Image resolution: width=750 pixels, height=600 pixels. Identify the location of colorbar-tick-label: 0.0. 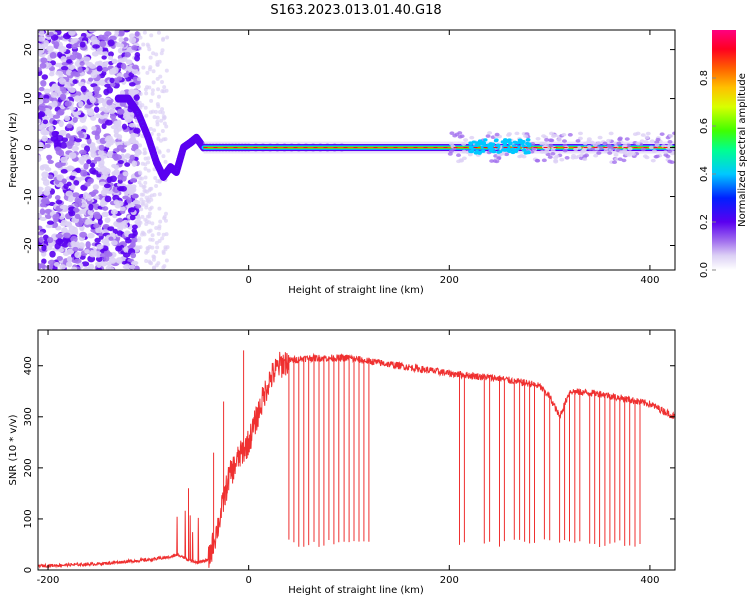
(704, 270).